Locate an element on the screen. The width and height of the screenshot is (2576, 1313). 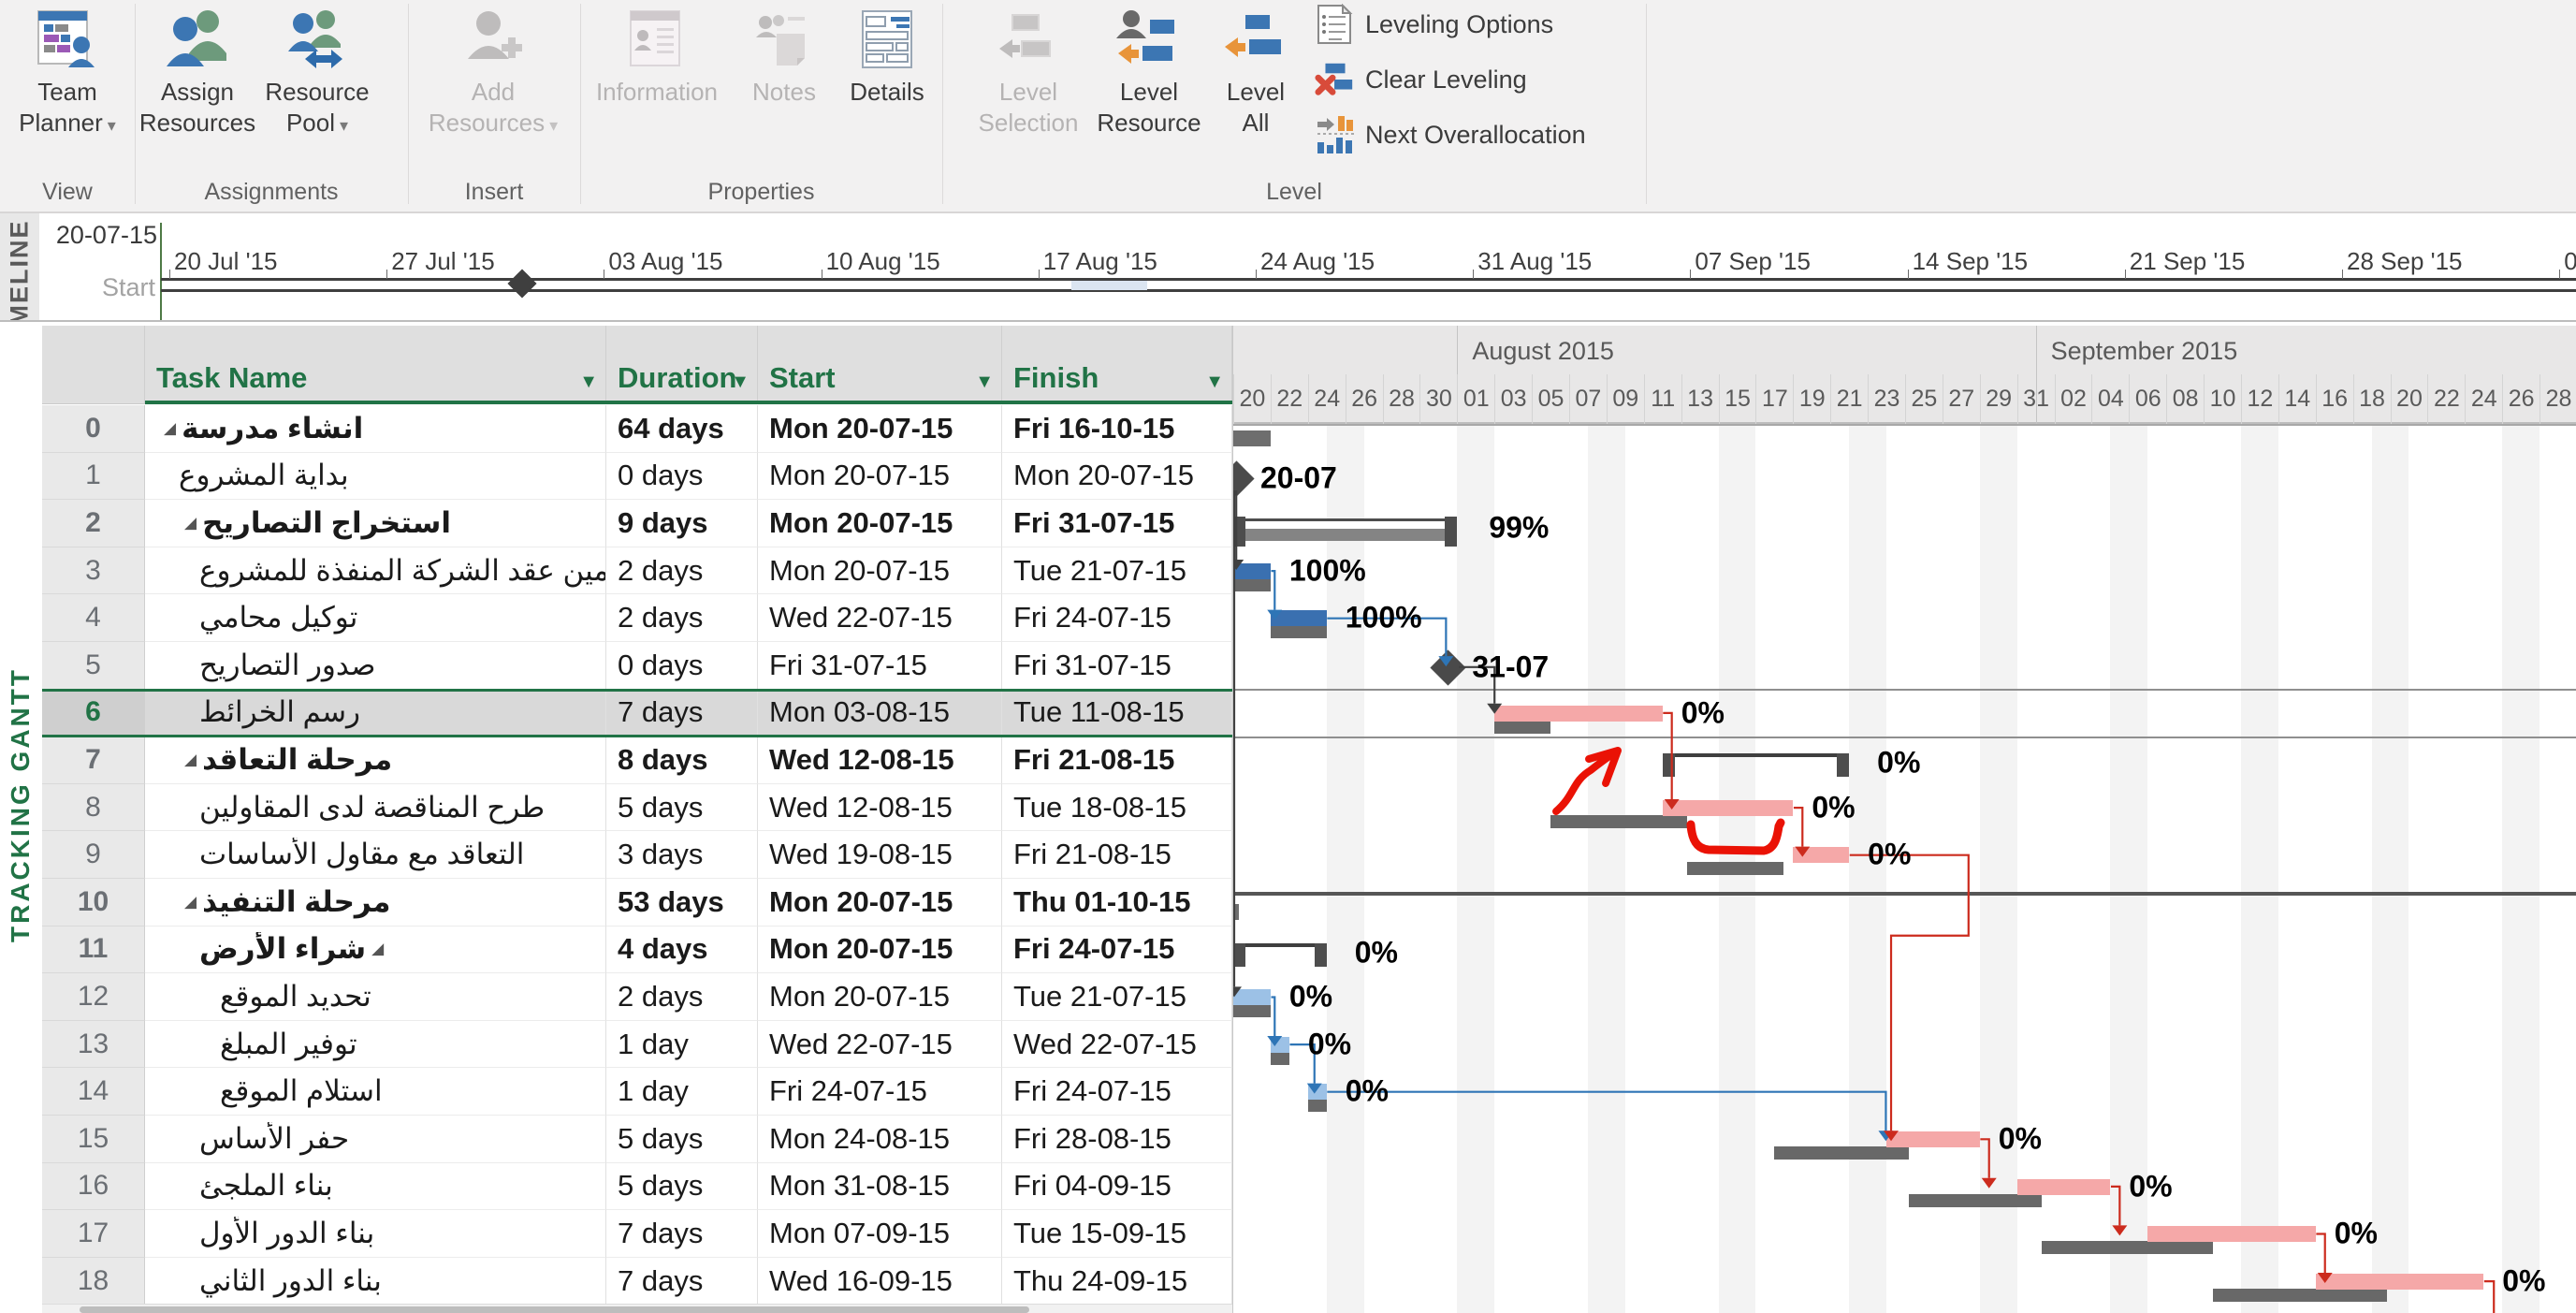
row-id-cell: 15 is located at coordinates (93, 1139).